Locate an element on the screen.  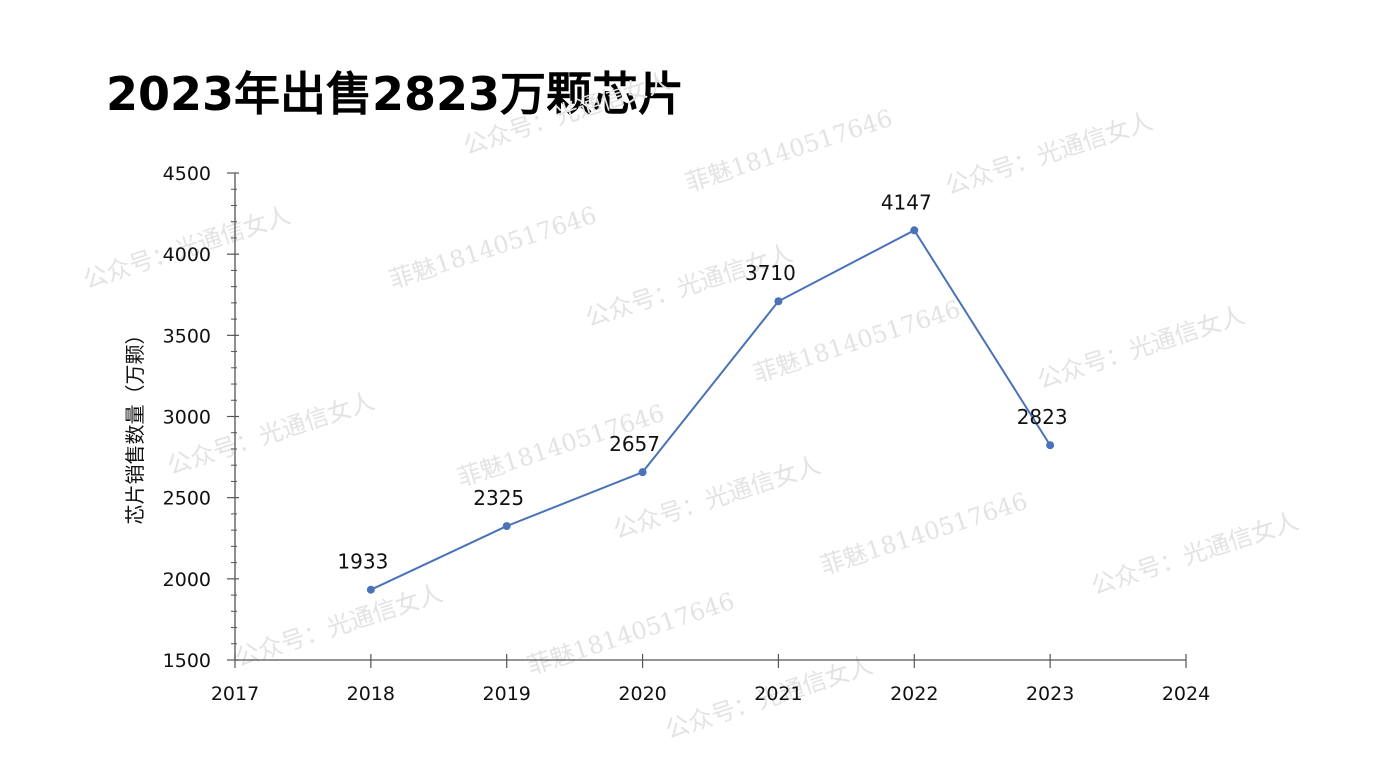
y-tick-label: 3500 is located at coordinates (187, 336).